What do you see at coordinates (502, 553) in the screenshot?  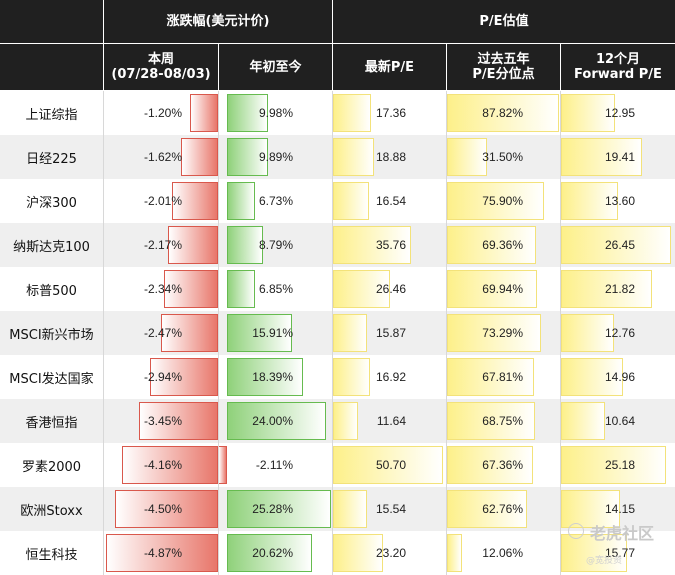 I see `pe-percentile-value: 12.06%` at bounding box center [502, 553].